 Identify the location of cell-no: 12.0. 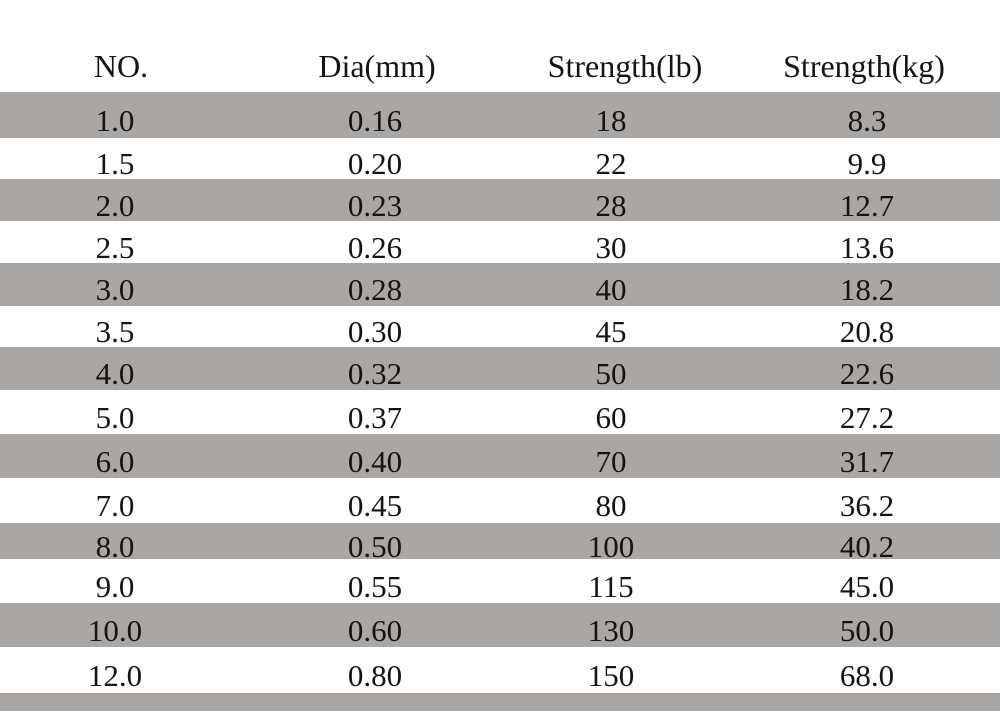
(115, 675).